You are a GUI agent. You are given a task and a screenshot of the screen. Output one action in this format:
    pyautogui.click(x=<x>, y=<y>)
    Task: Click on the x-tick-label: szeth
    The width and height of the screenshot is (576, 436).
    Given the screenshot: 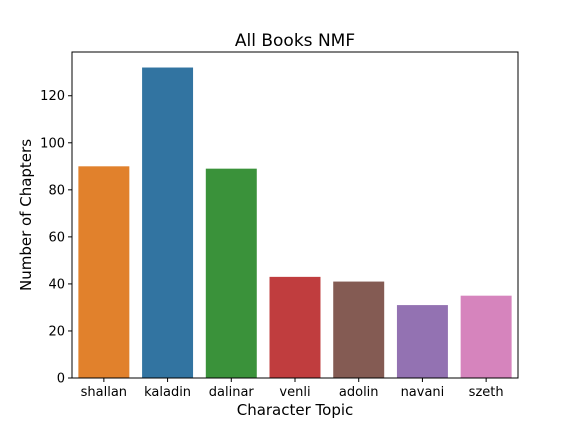 What is the action you would take?
    pyautogui.click(x=486, y=392)
    